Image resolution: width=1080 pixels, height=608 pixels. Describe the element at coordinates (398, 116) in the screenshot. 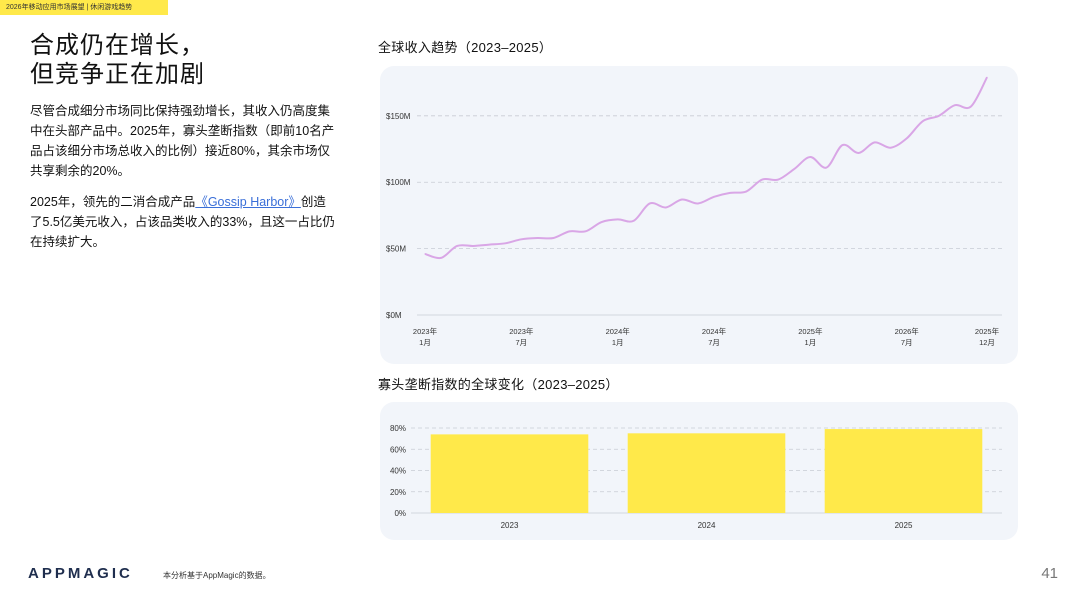

I see `y-tick-label: $150M` at that location.